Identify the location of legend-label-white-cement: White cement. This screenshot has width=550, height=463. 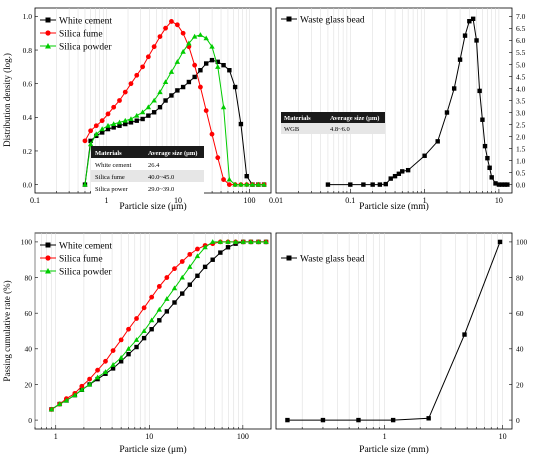
(85, 247).